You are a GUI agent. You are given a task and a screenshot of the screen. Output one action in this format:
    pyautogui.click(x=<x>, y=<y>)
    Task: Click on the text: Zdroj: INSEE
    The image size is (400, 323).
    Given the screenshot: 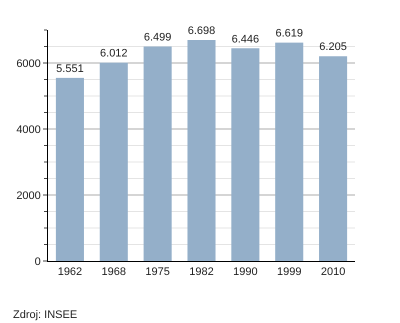 What is the action you would take?
    pyautogui.click(x=45, y=315)
    